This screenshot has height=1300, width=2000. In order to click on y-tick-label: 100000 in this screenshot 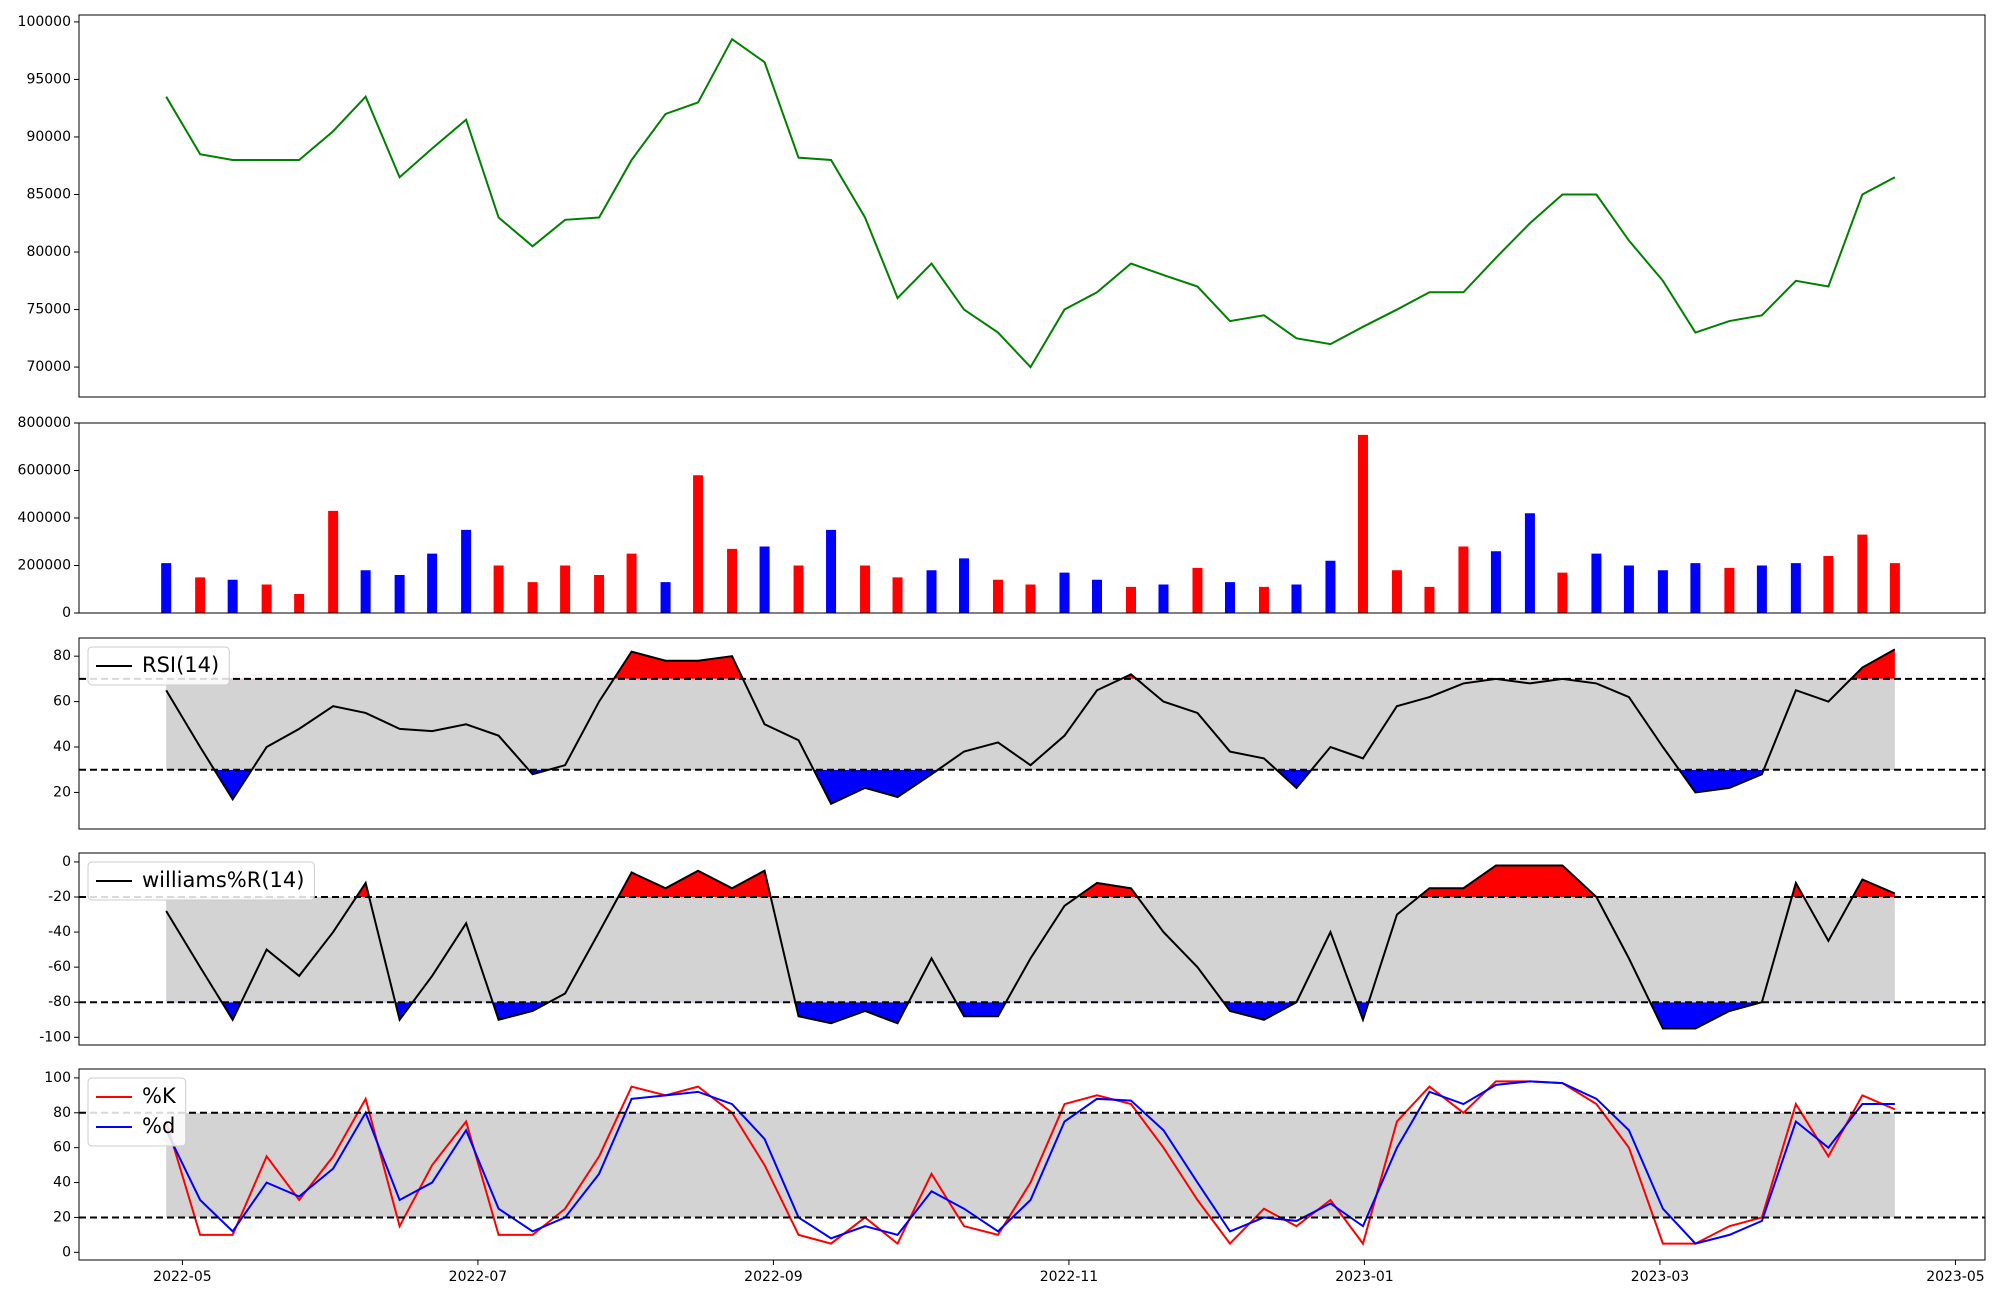, I will do `click(44, 22)`.